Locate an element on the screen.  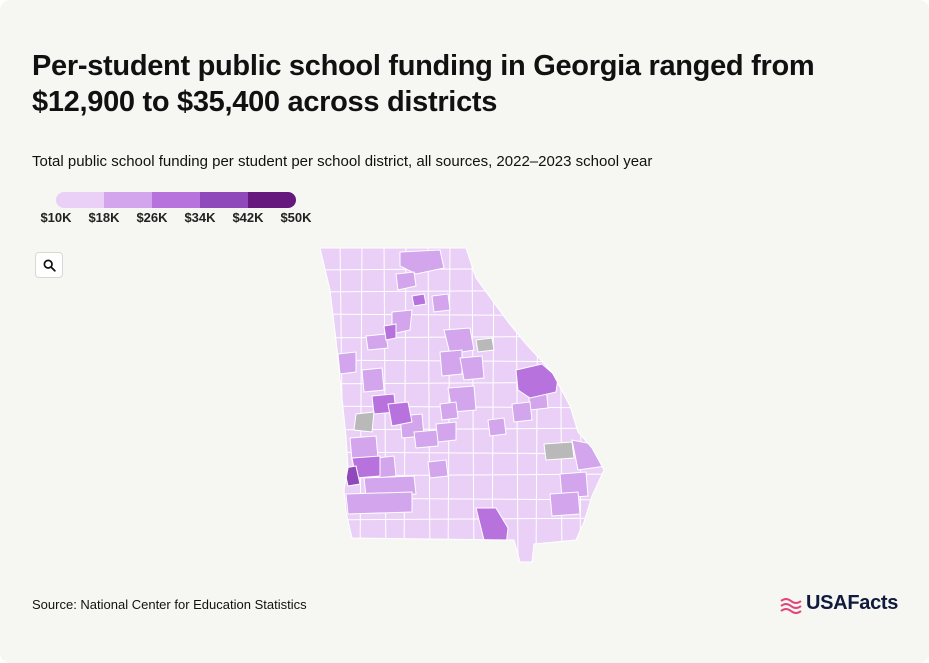
legend-label: $26K is located at coordinates (152, 217).